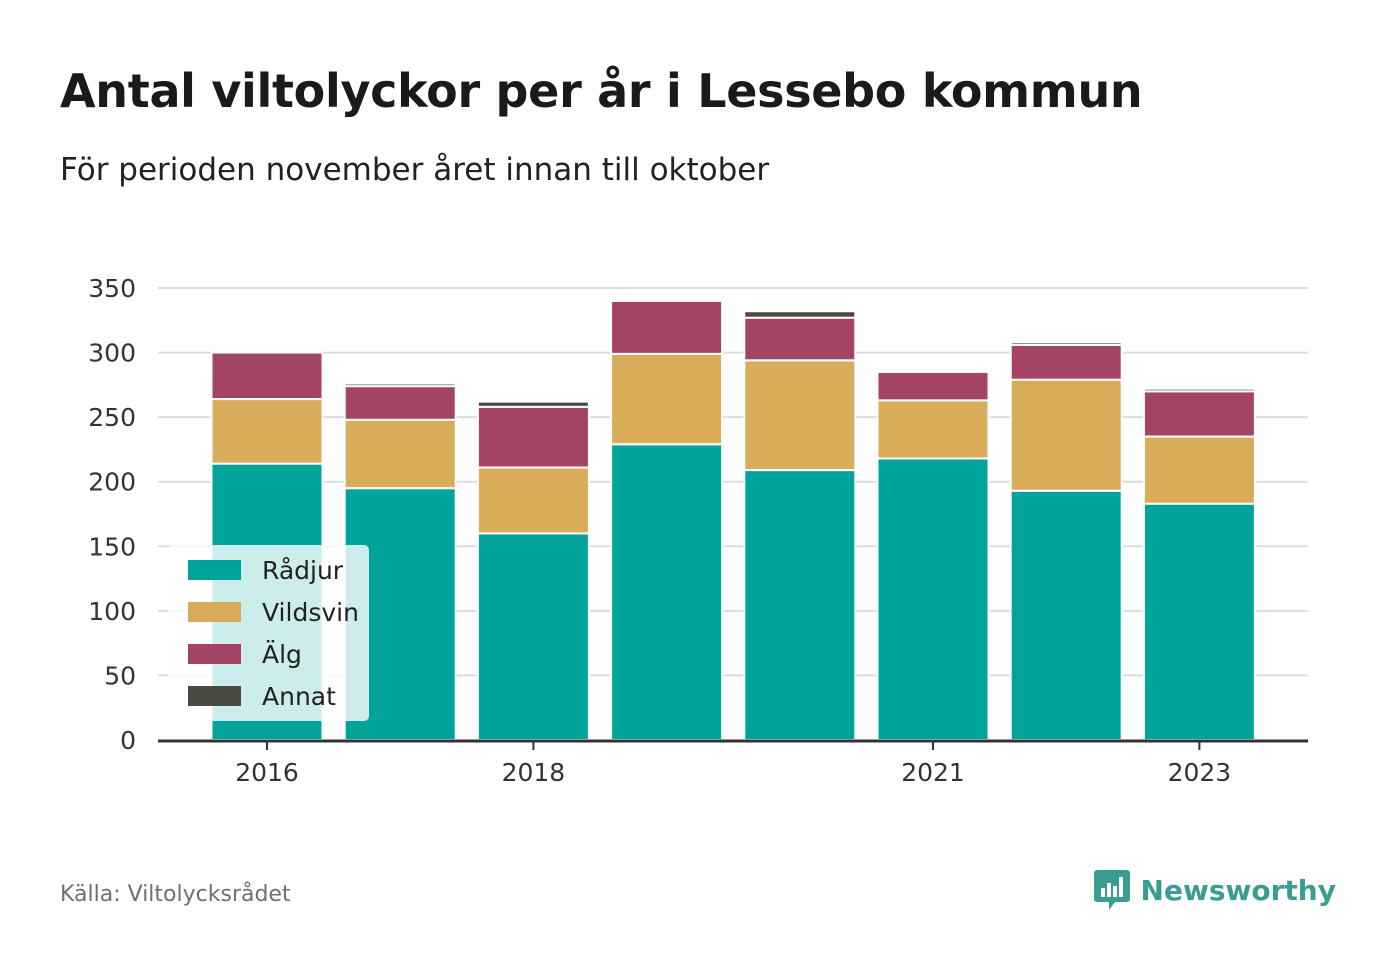  What do you see at coordinates (112, 482) in the screenshot?
I see `y-tick-label: 200` at bounding box center [112, 482].